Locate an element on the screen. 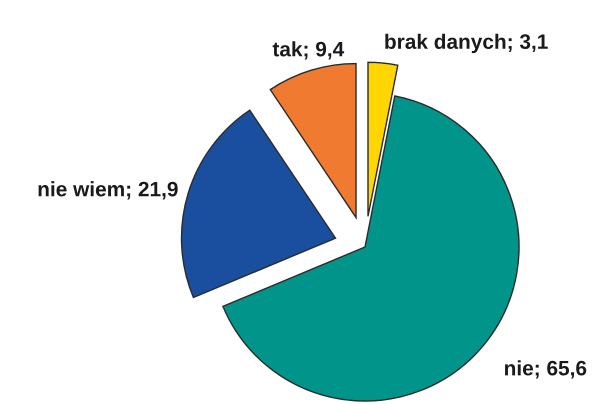  slice-label: tak; 9,4 is located at coordinates (308, 50).